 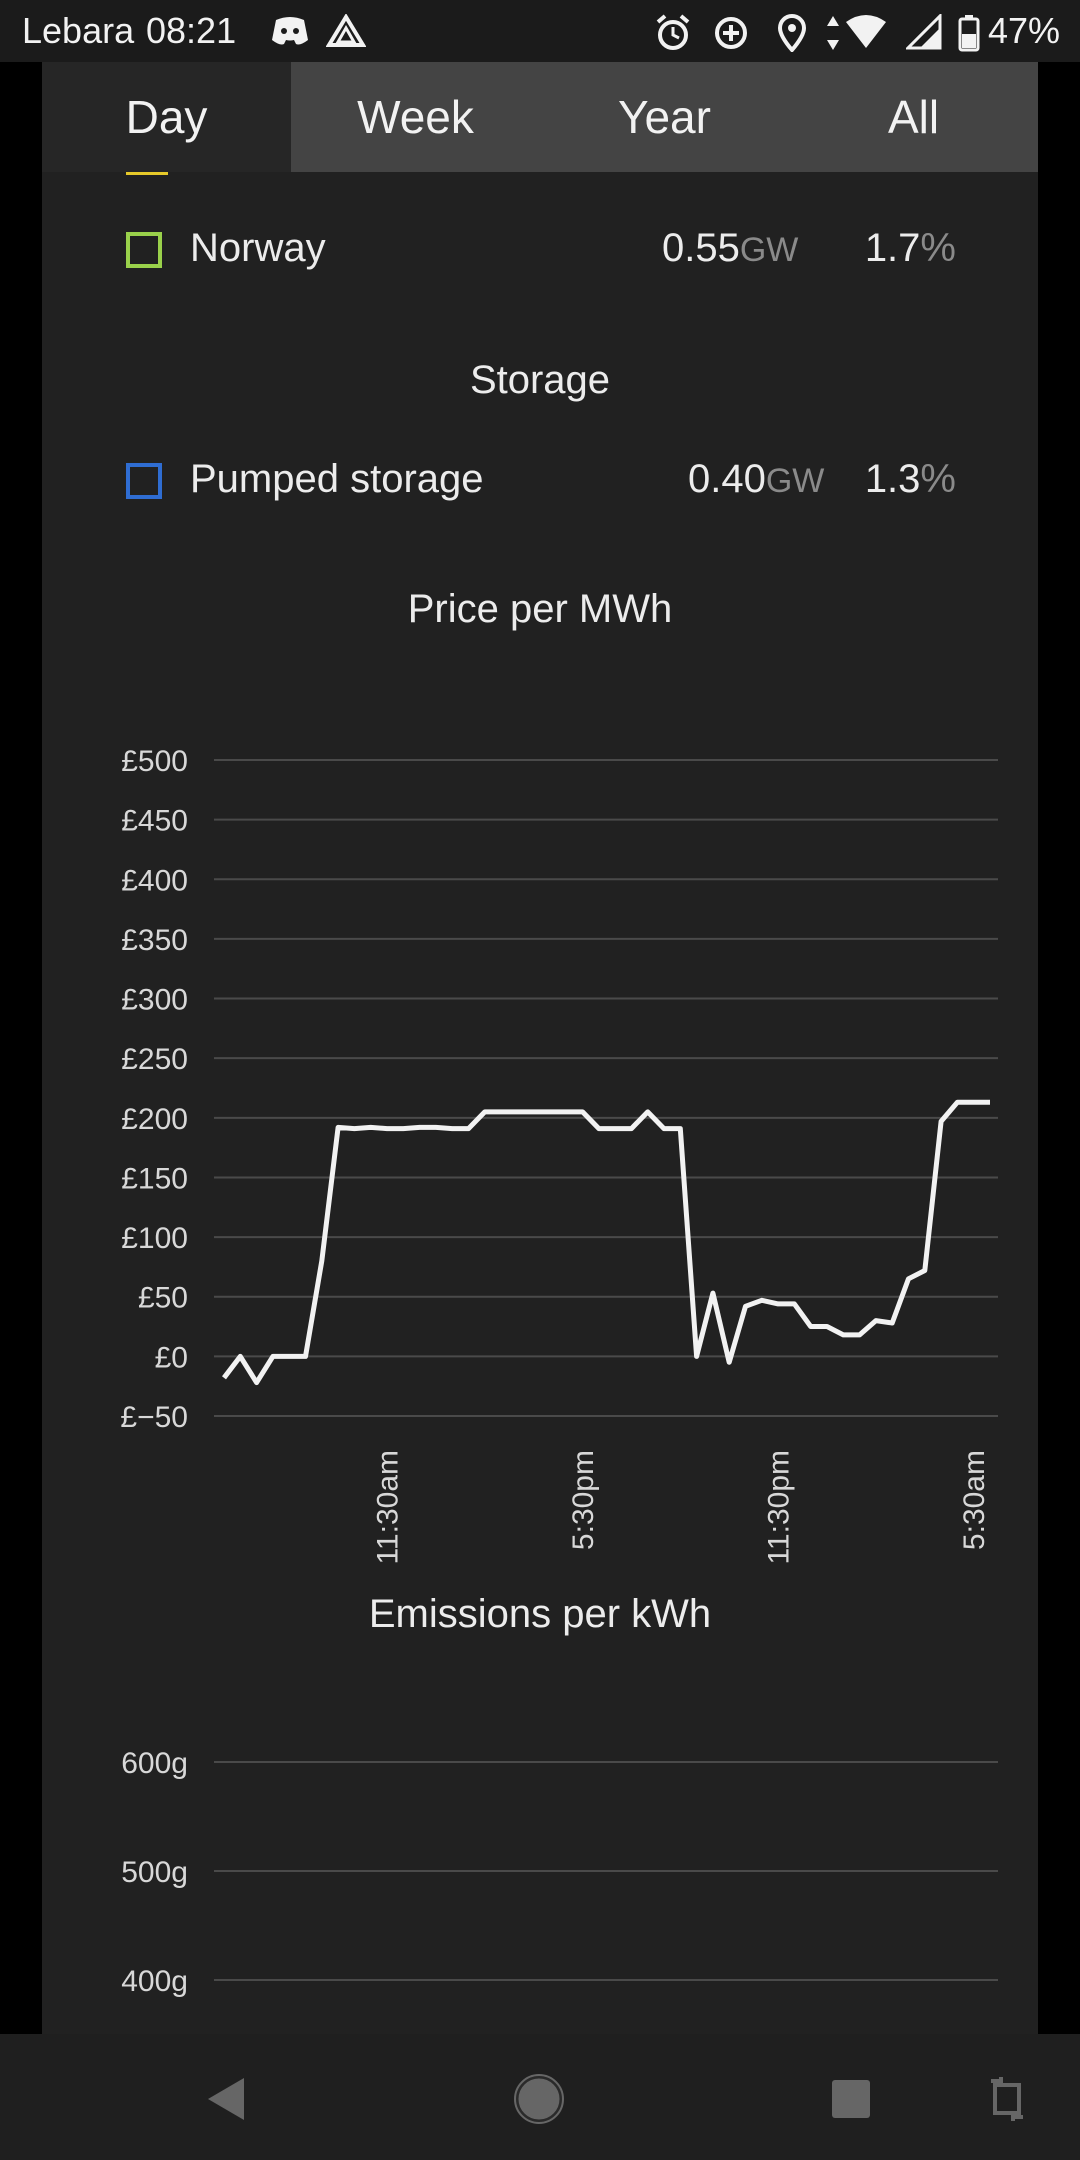 I want to click on tab-year: Year, so click(x=664, y=117).